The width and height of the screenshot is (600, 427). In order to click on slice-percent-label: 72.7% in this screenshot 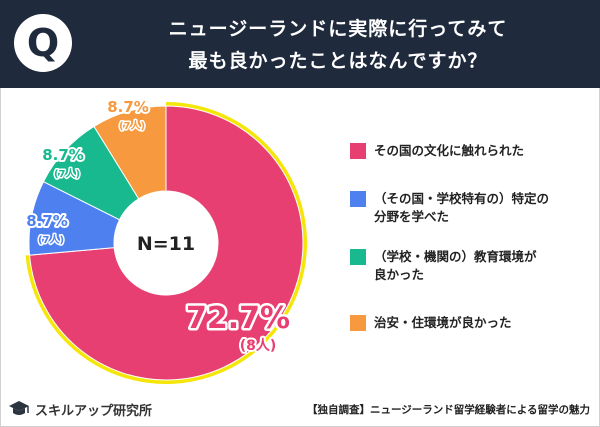, I will do `click(238, 318)`.